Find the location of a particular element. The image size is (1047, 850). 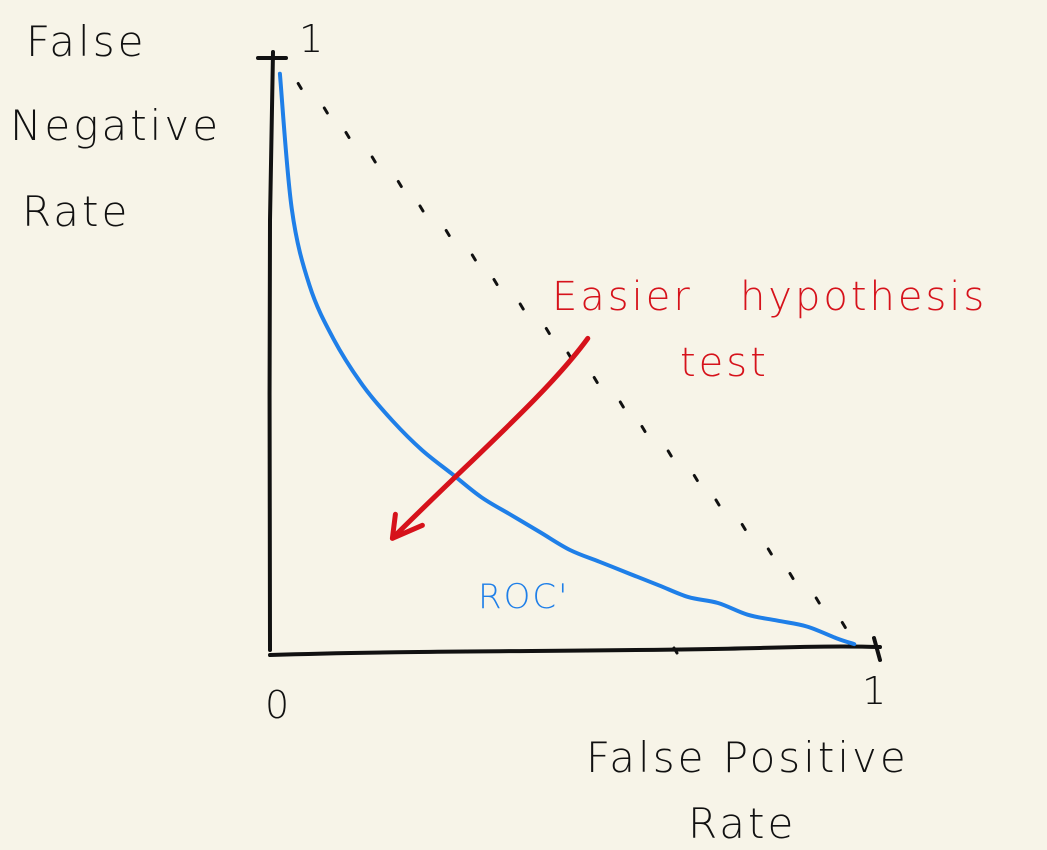

y-axis-line is located at coordinates (271, 351).